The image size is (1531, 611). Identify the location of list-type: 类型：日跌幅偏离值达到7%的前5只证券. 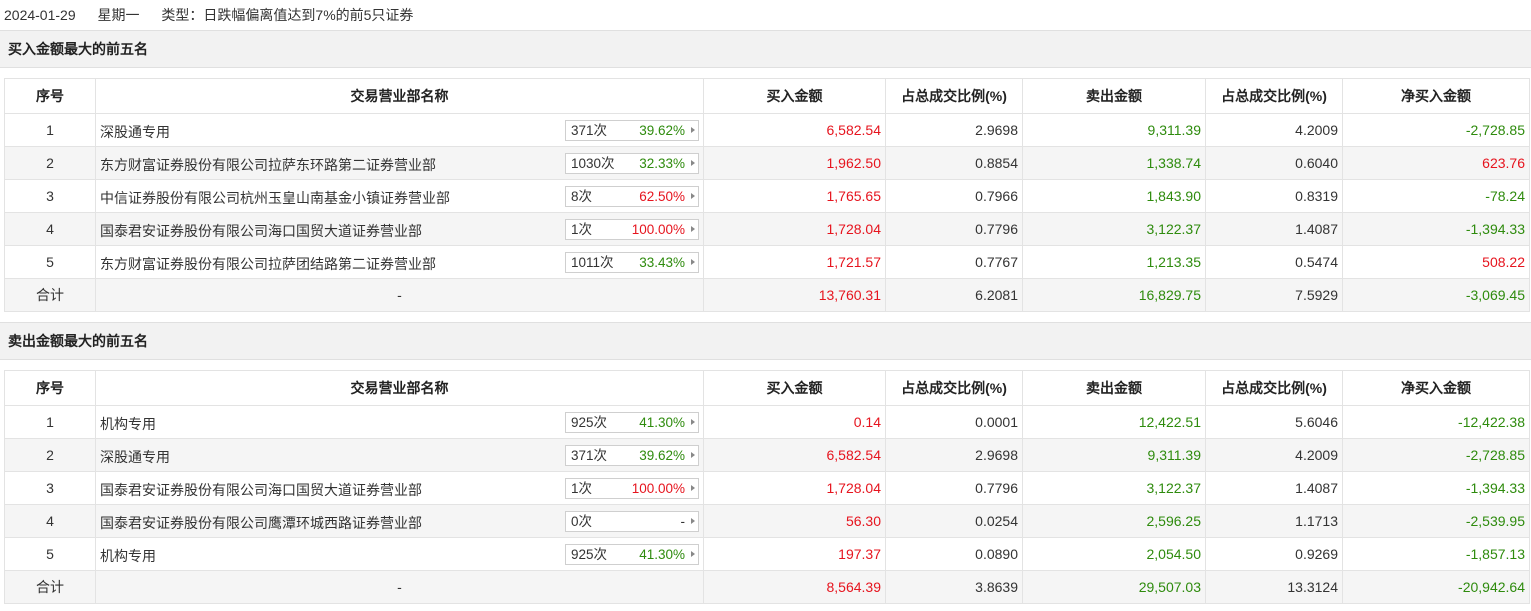
(287, 15).